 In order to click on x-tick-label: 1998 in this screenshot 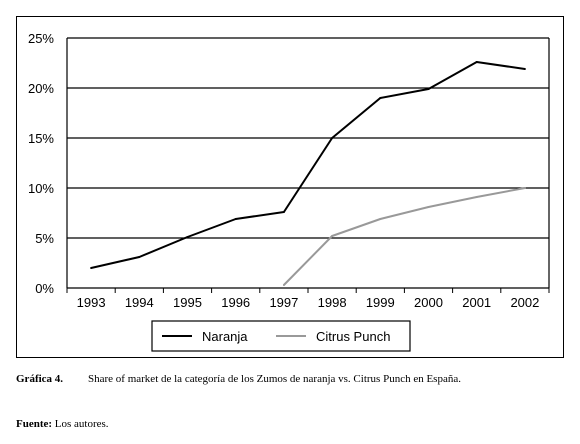, I will do `click(332, 302)`.